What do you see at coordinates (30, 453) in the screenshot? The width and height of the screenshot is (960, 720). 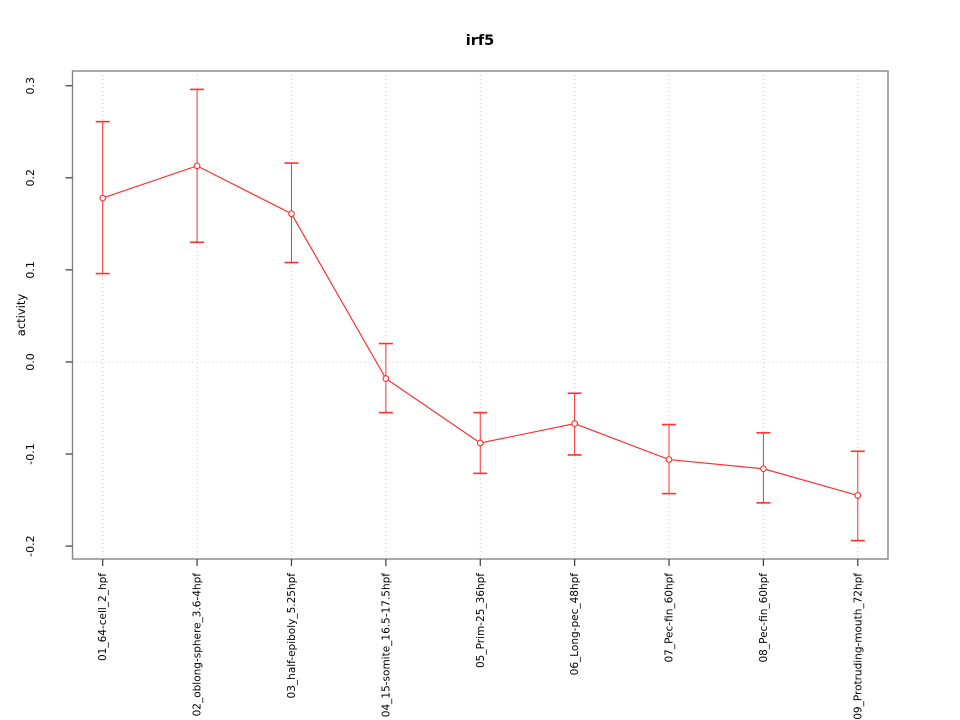 I see `y-tick-label: -0.1` at bounding box center [30, 453].